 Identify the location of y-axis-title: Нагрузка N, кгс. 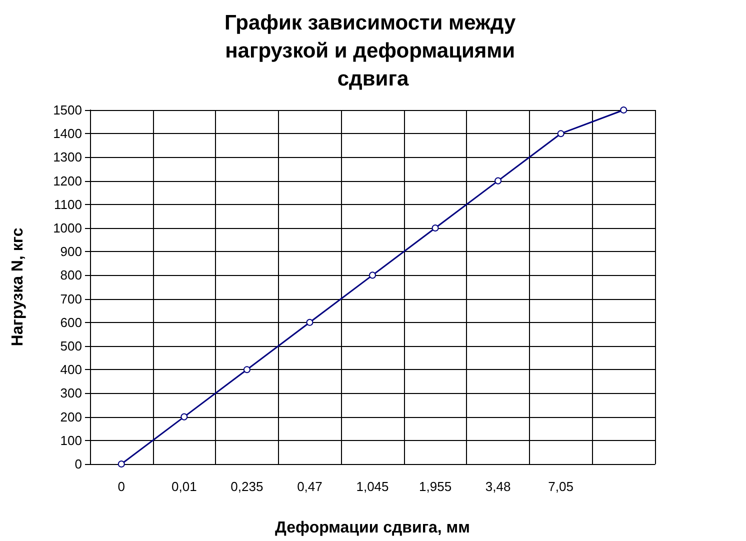
(18, 287).